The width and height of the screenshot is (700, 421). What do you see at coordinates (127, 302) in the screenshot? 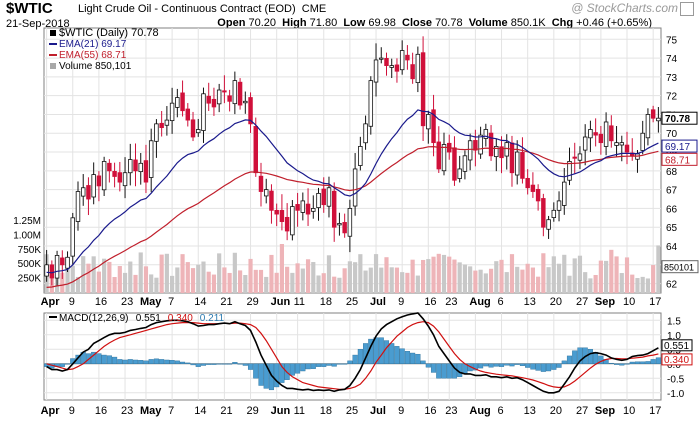
I see `x-tick-label: 23` at bounding box center [127, 302].